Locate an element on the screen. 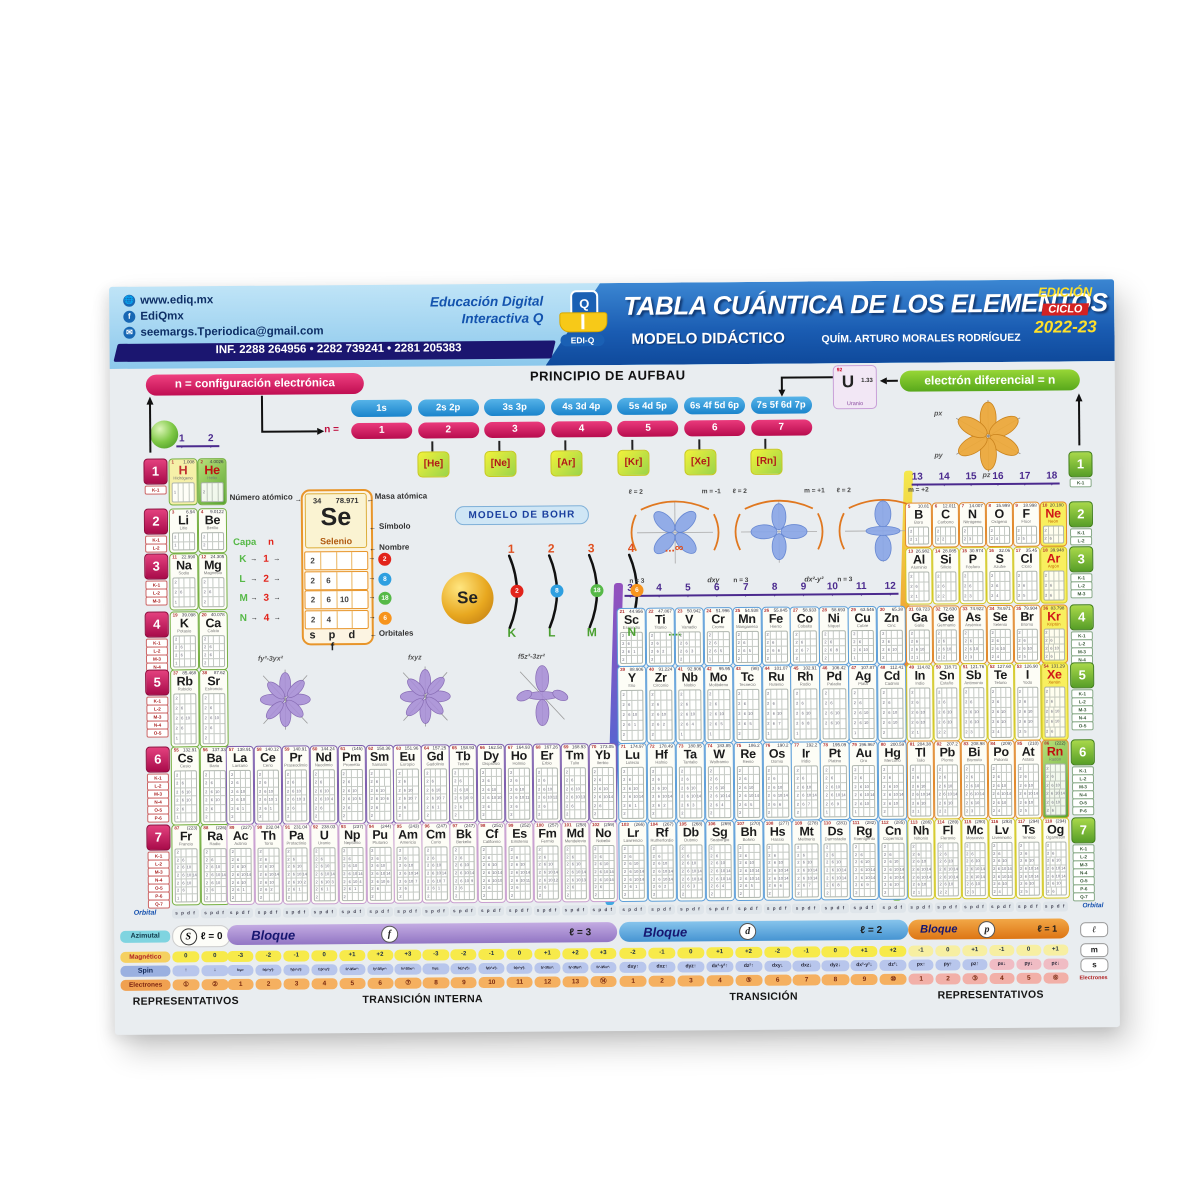 This screenshot has height=1200, width=1200. element-name: Hidrógeno is located at coordinates (183, 478).